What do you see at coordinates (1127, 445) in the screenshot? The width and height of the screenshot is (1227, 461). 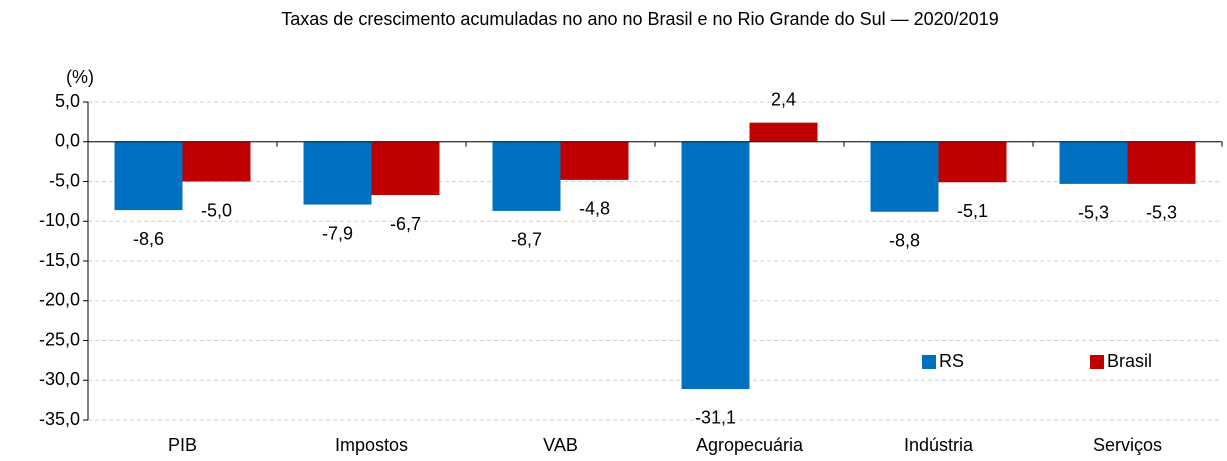 I see `x-tick-label: Serviços` at bounding box center [1127, 445].